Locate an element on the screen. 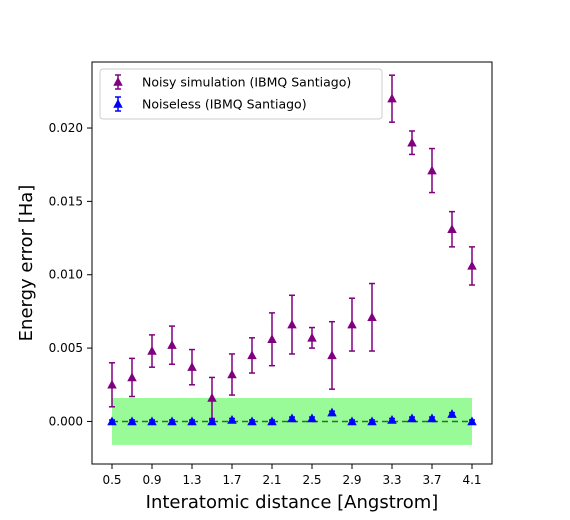  y-tick-label: 0.015 is located at coordinates (66, 201).